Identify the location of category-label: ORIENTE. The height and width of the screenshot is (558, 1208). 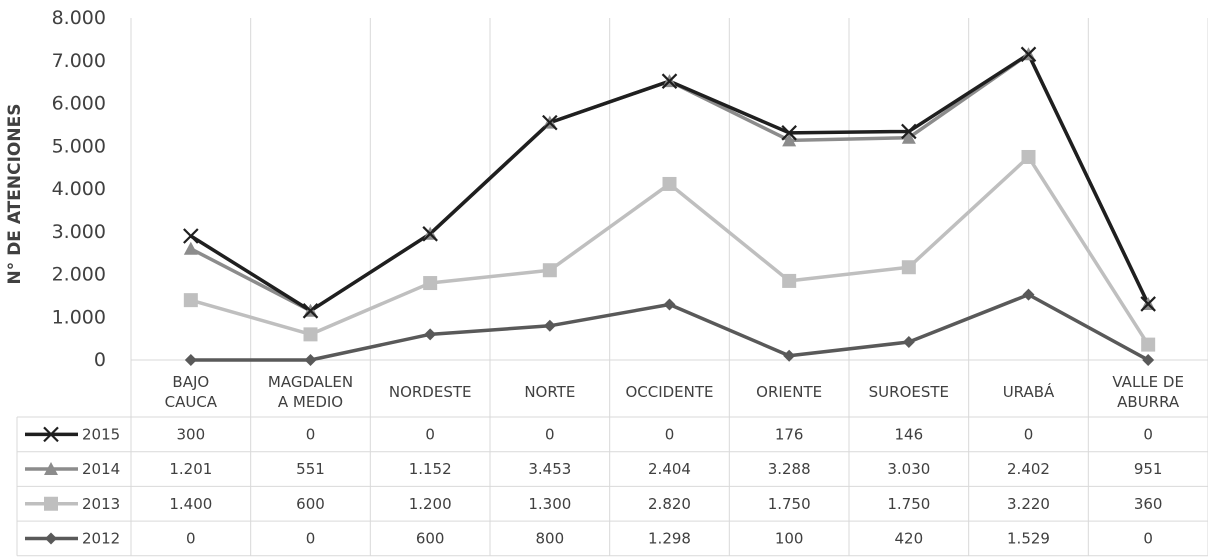
(789, 392).